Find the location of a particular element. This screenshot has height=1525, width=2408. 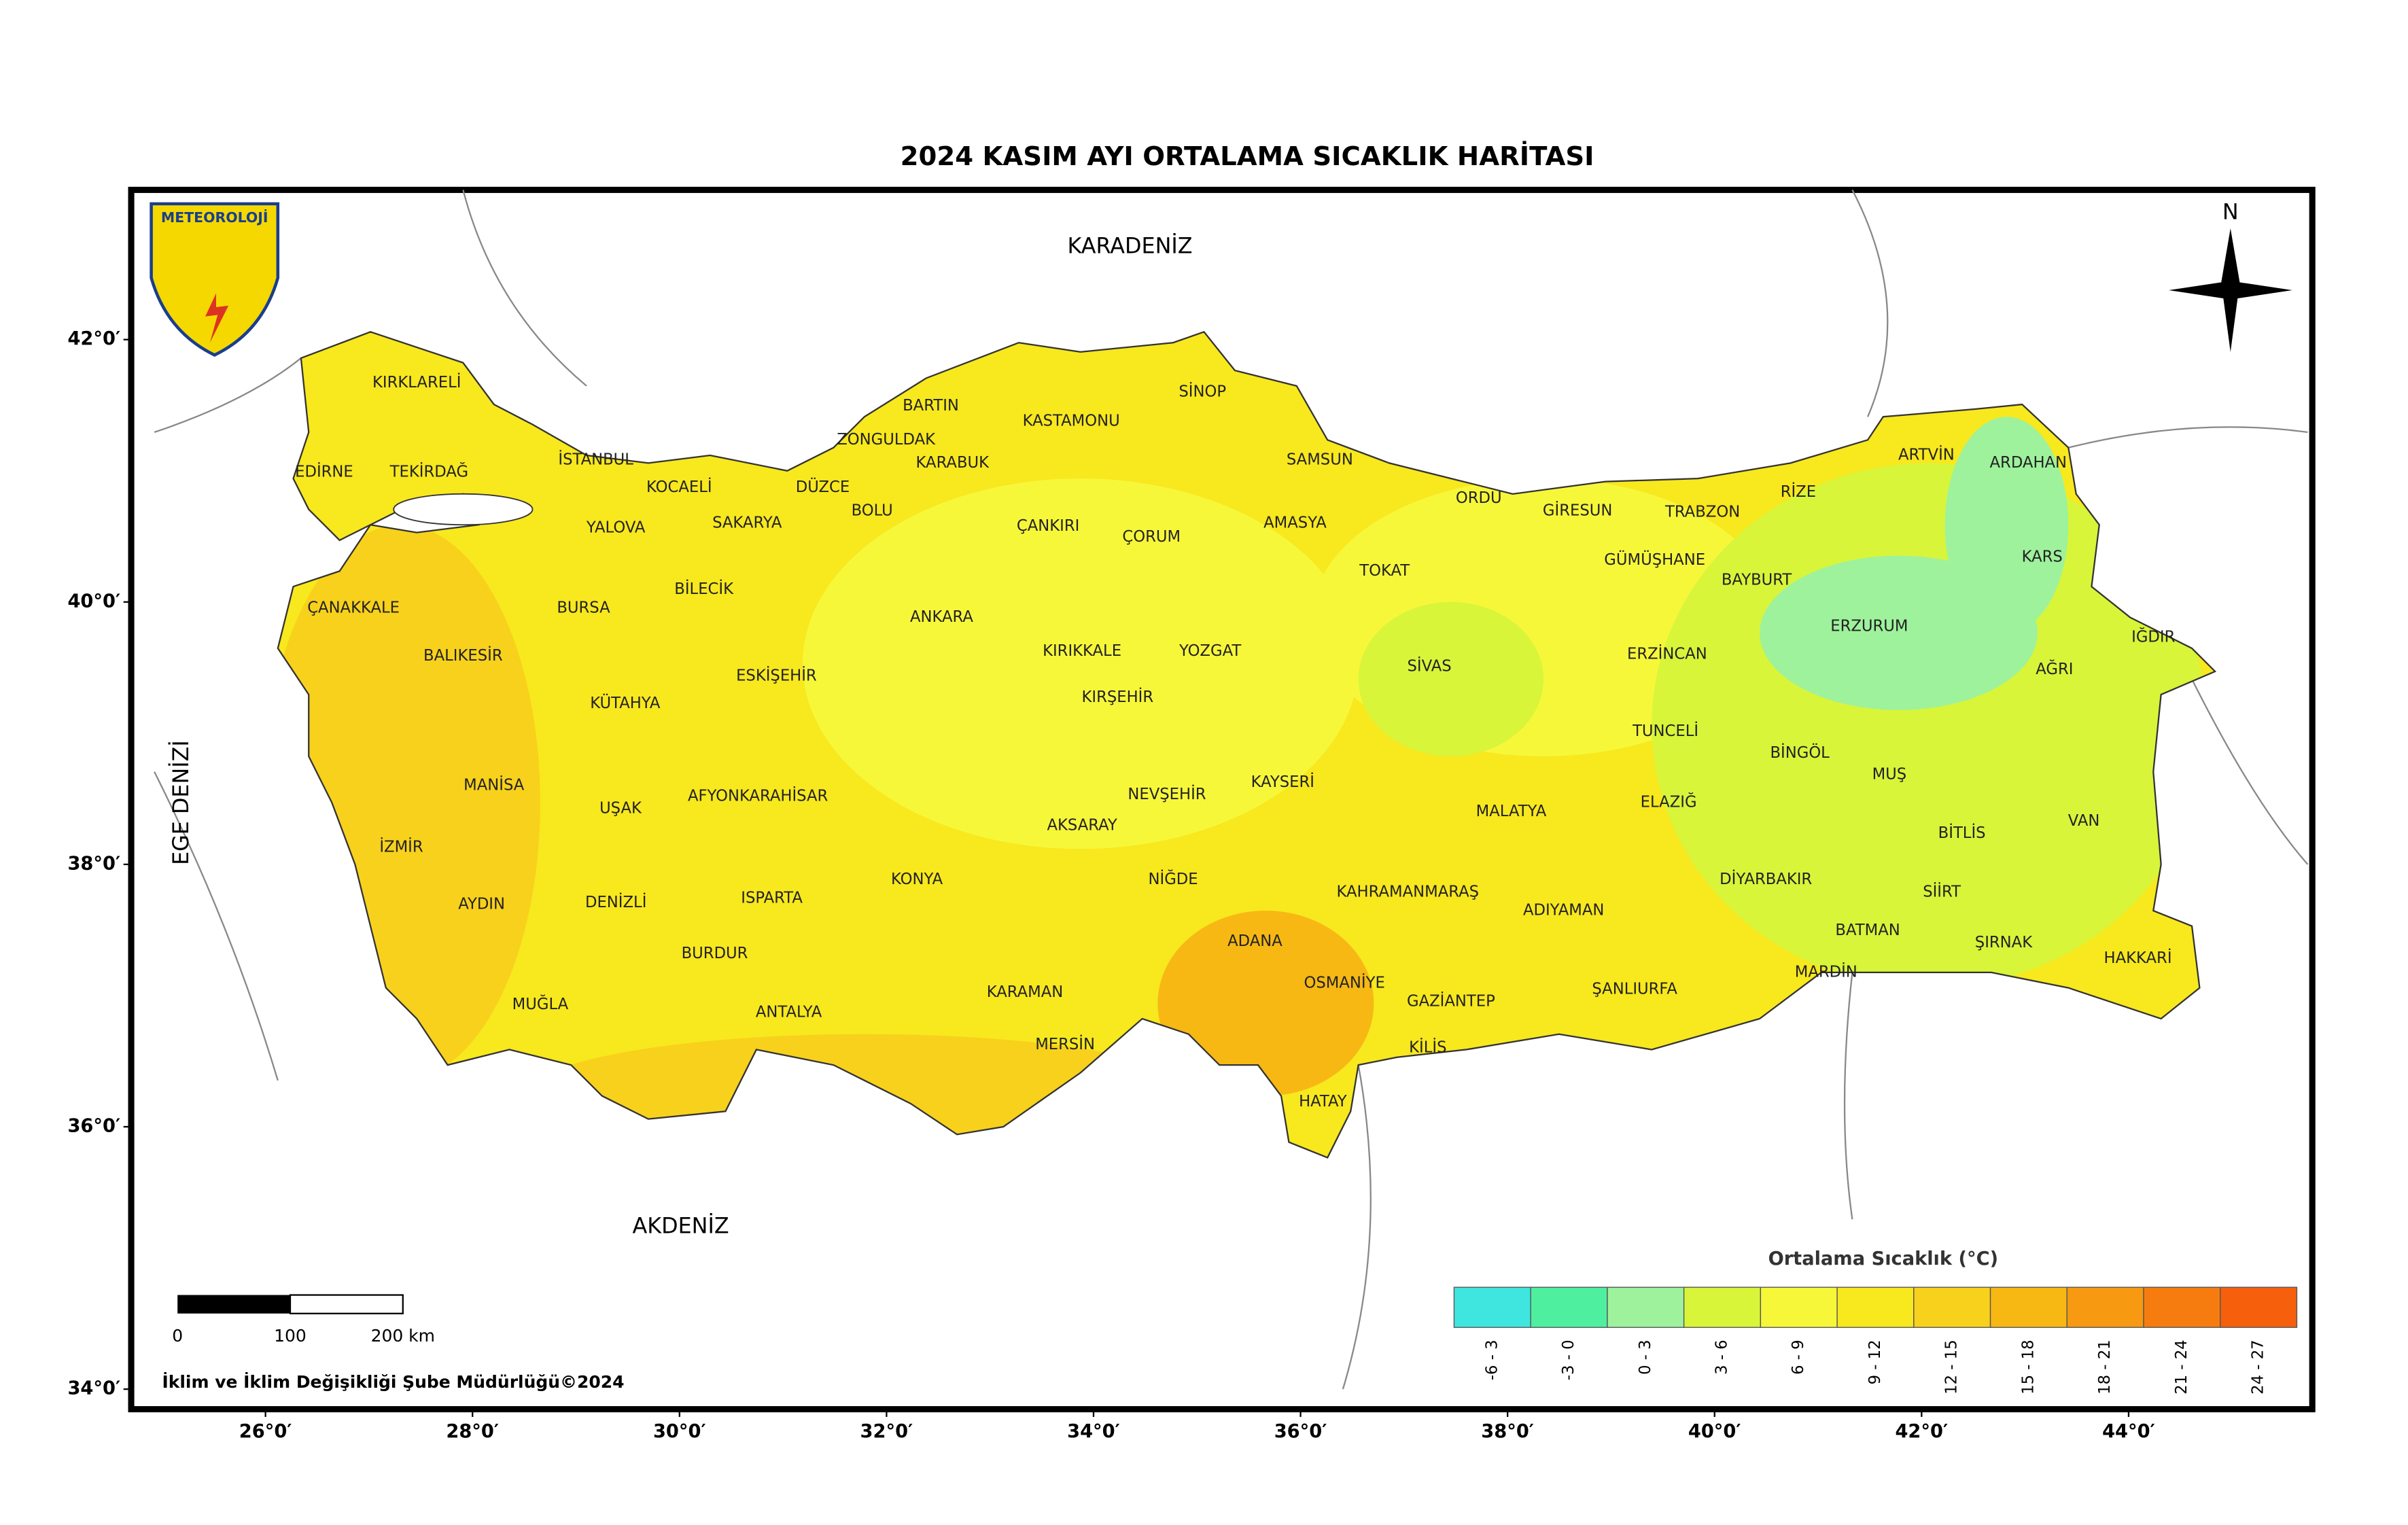

legend-label: 9 - 12 is located at coordinates (1875, 1361).